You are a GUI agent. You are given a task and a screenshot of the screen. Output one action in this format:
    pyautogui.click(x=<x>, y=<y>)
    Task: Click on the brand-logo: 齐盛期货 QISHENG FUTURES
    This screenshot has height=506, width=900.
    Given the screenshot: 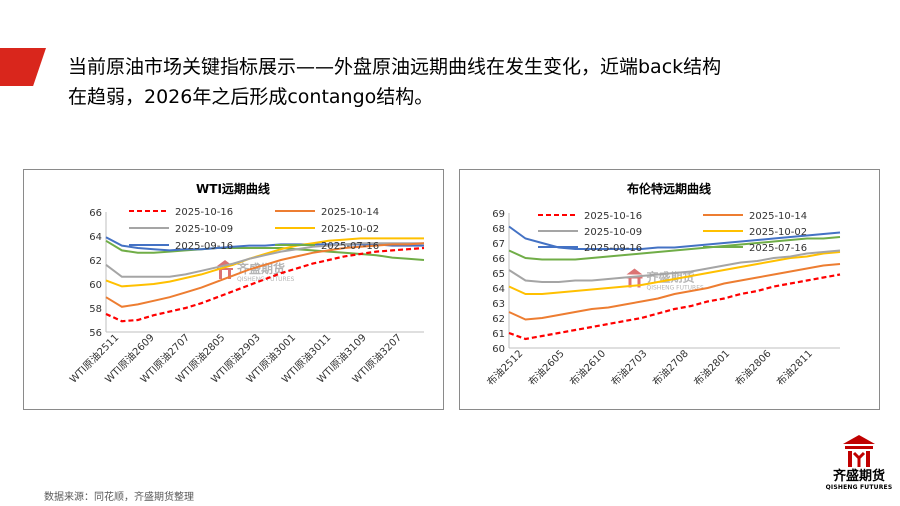 What is the action you would take?
    pyautogui.click(x=859, y=462)
    